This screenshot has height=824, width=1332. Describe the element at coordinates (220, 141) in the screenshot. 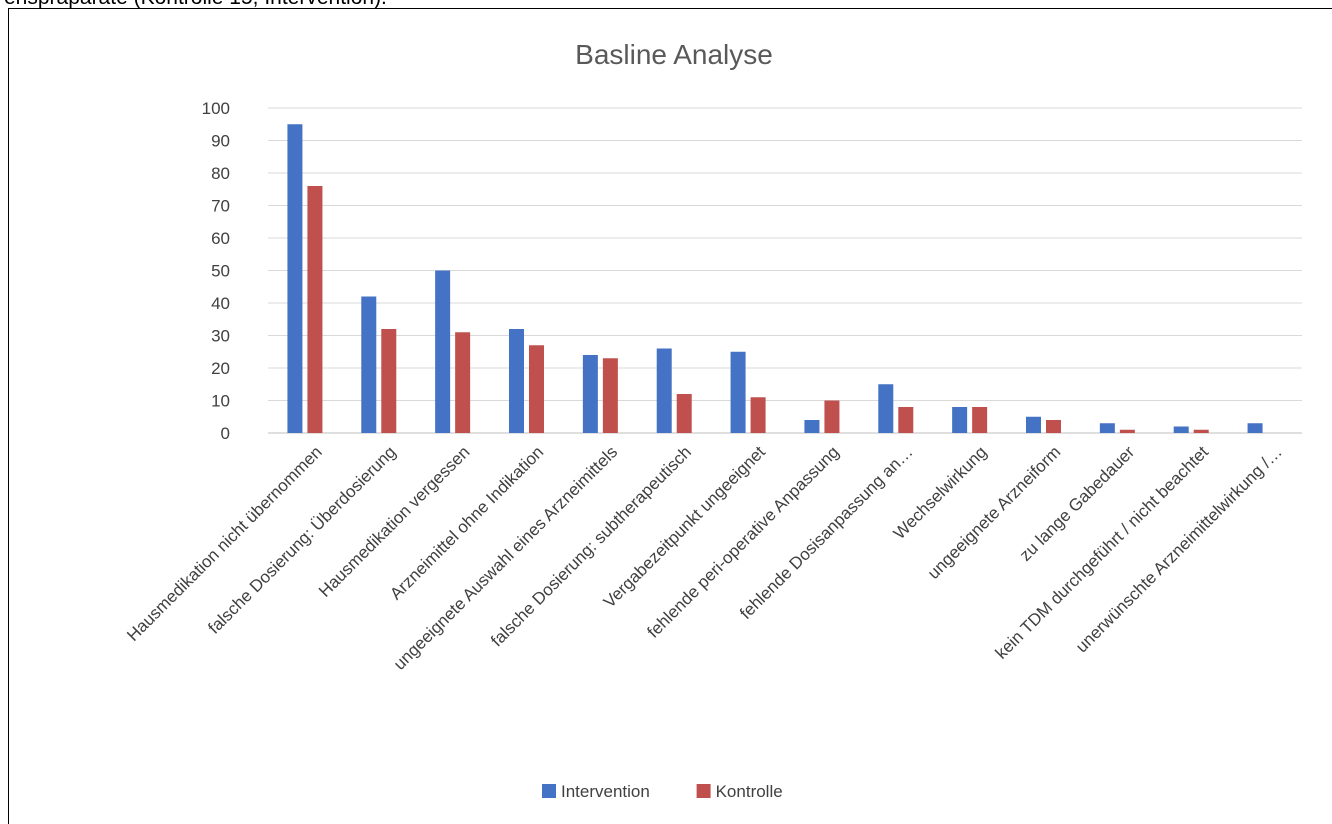

I see `y-tick-label: 90` at that location.